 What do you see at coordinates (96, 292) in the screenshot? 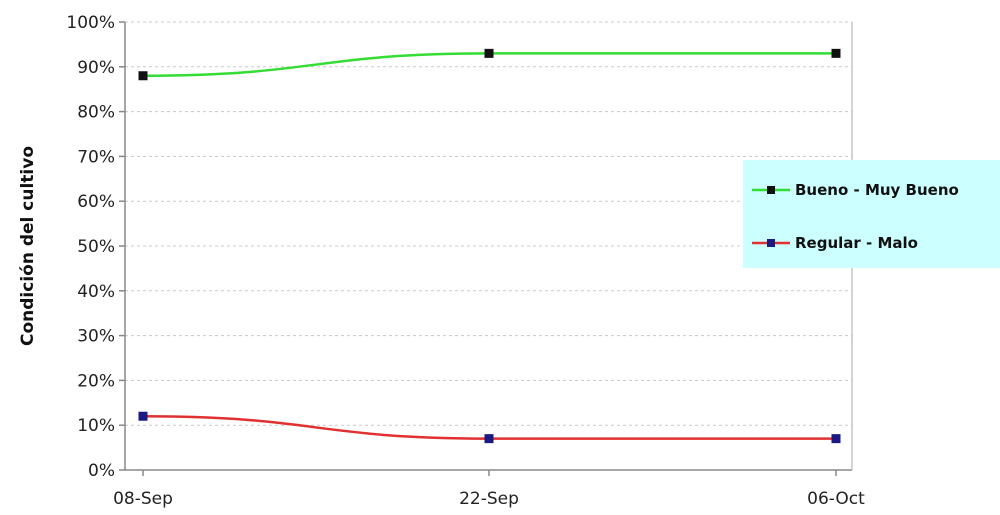
I see `y-tick-label: 40%` at bounding box center [96, 292].